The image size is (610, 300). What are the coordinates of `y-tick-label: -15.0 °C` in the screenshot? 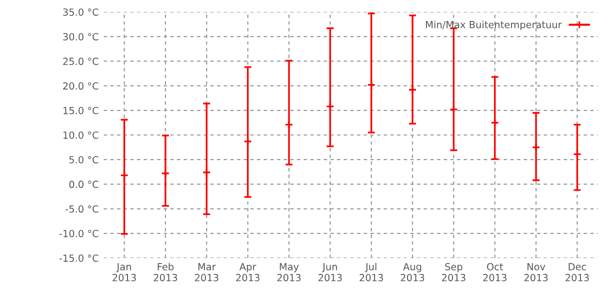 It's located at (78, 258).